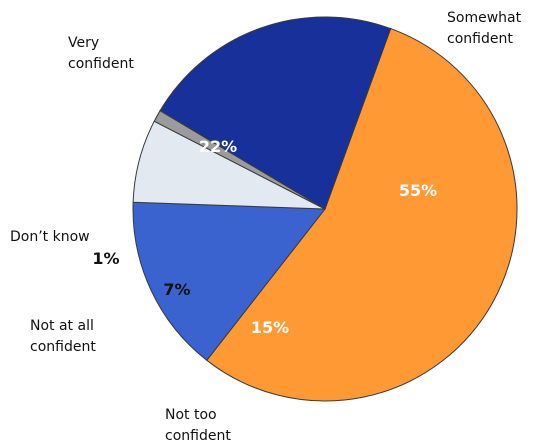  What do you see at coordinates (176, 289) in the screenshot?
I see `data-label-not-at-all-confident: 7%` at bounding box center [176, 289].